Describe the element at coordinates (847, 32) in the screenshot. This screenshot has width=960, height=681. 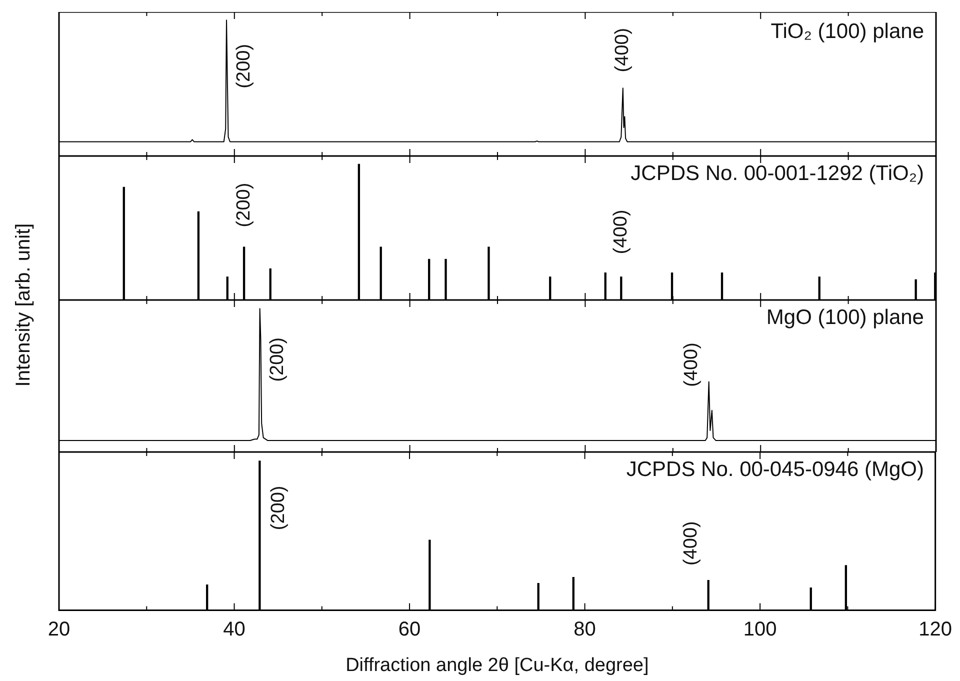
I see `chart-title: TiO₂ (100) plane` at that location.